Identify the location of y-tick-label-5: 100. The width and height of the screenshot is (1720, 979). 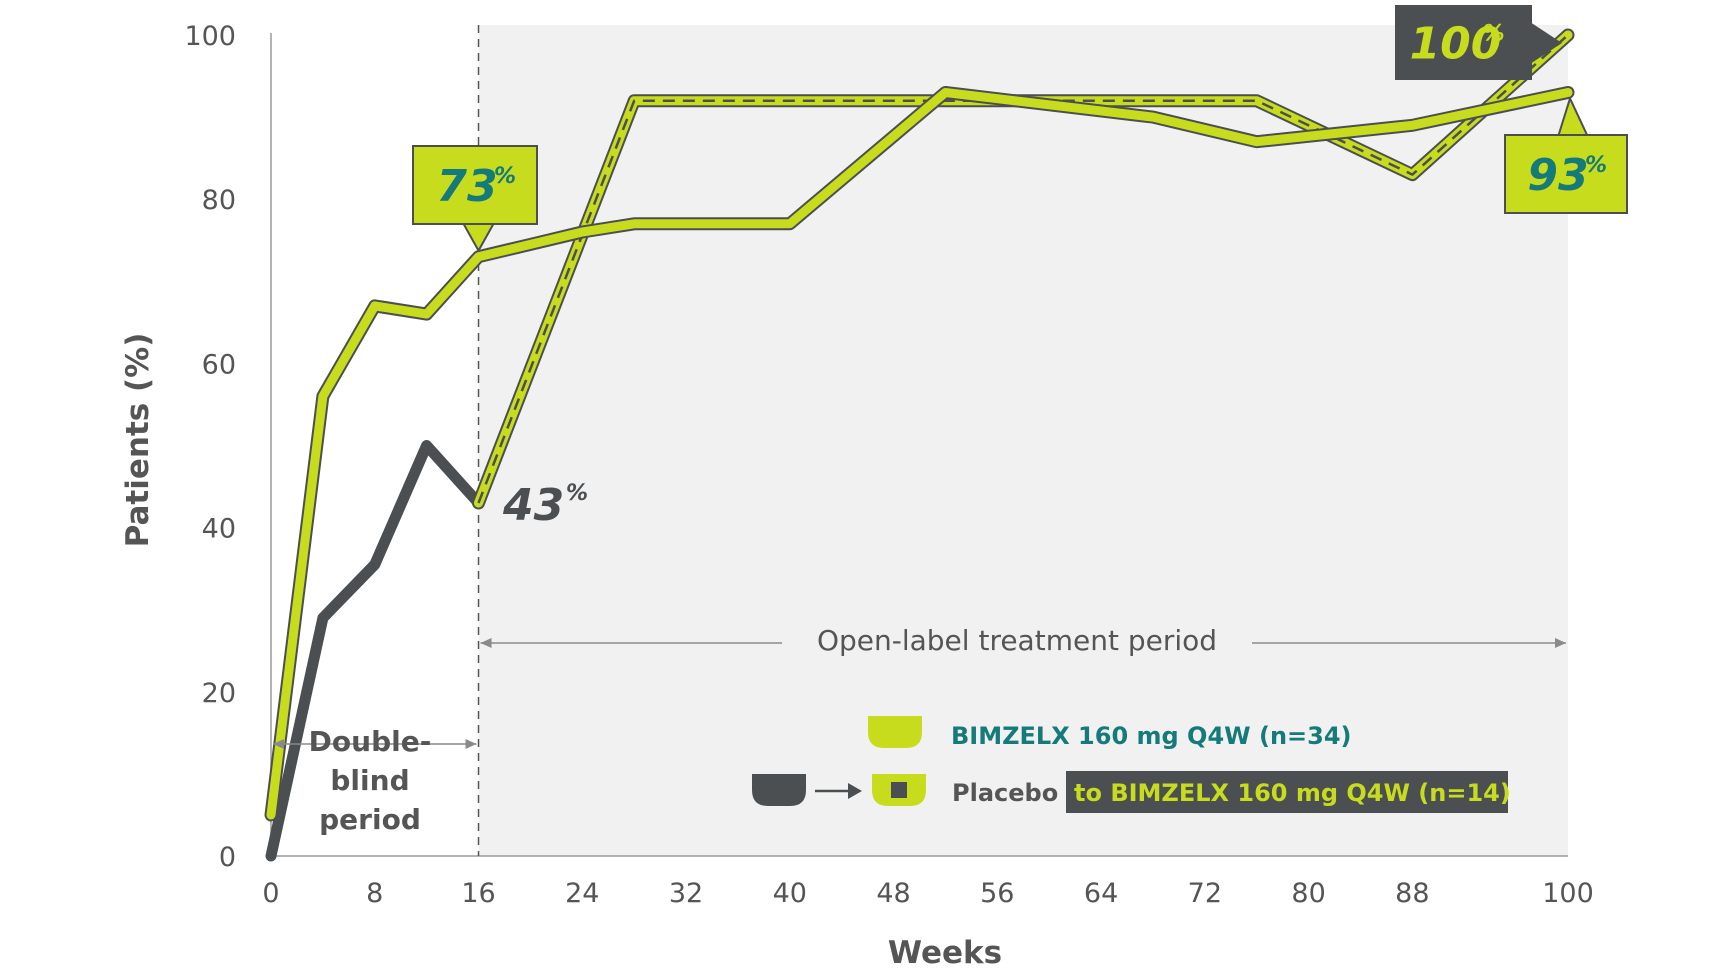
(210, 36).